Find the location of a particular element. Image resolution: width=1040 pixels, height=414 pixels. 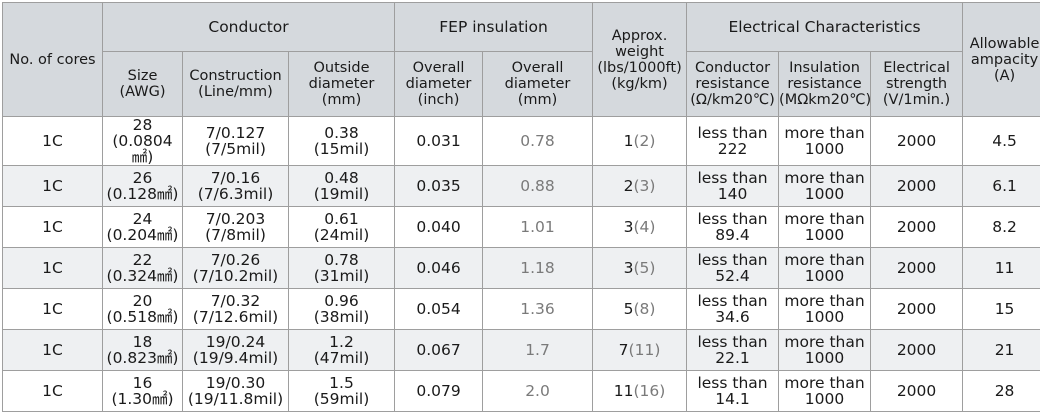

header-od-line3: (mm) is located at coordinates (341, 100).